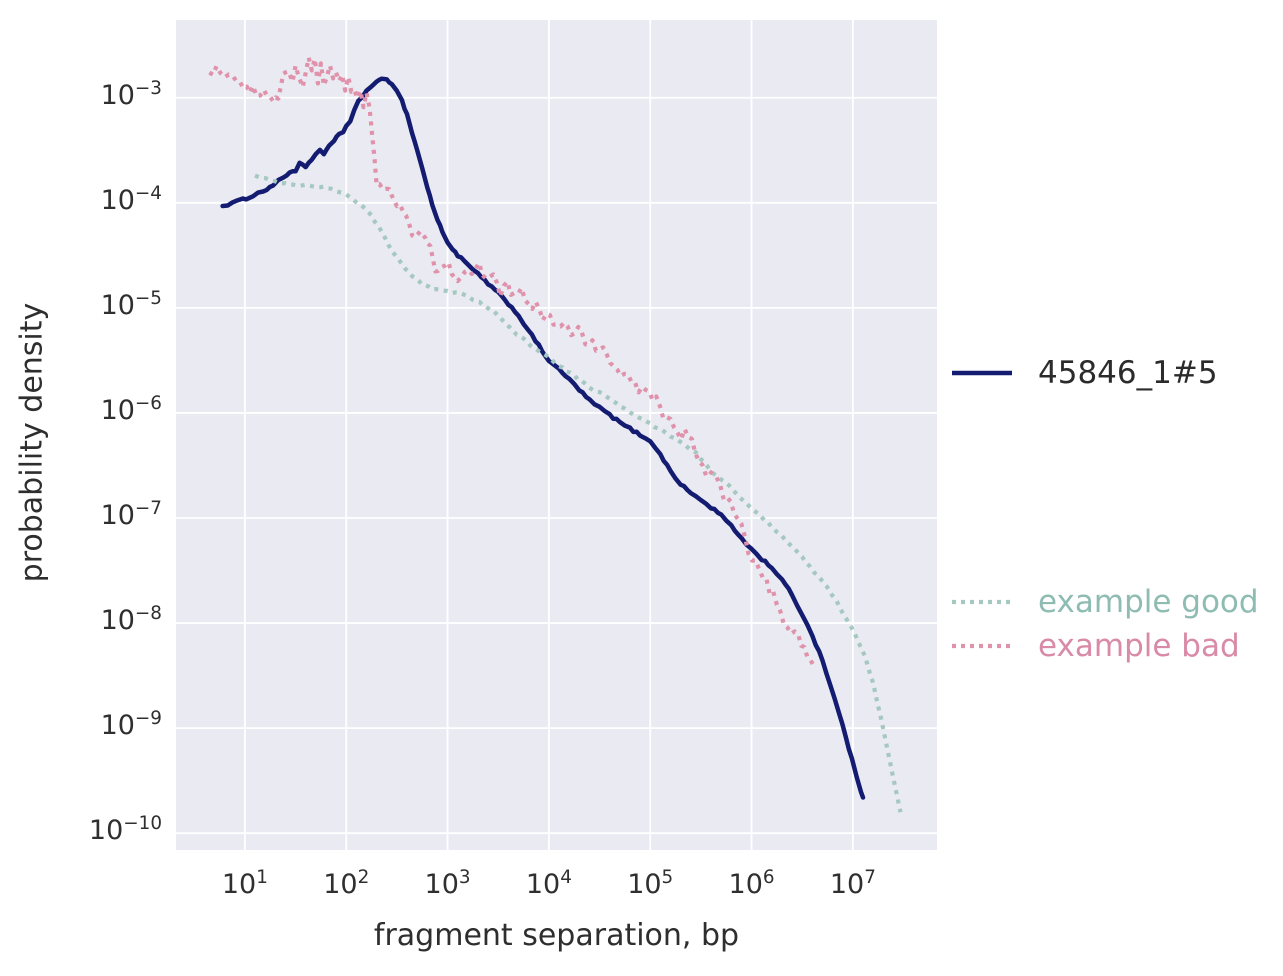 This screenshot has width=1283, height=976. I want to click on x-tick-label: 107, so click(852, 883).